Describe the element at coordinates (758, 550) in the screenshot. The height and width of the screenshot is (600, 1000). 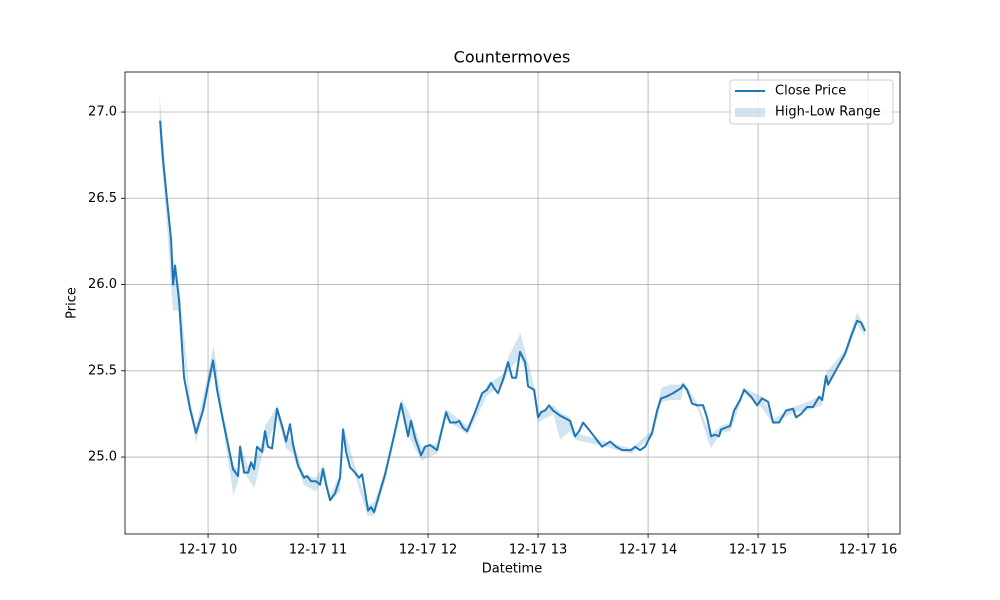
I see `x-tick-label: 12-17 15` at that location.